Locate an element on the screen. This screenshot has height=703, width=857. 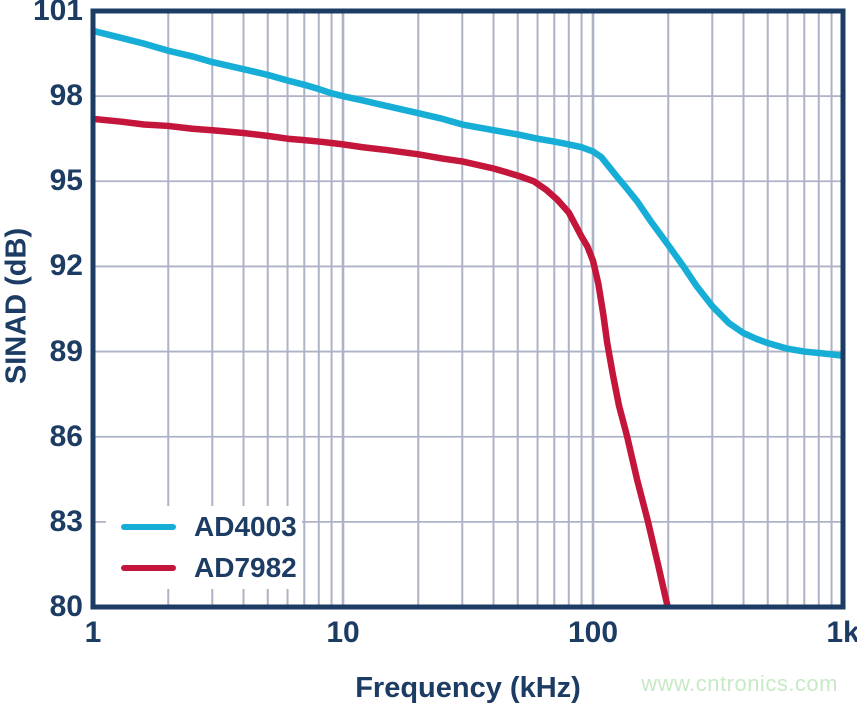
legend-label-ad7982: AD7982 is located at coordinates (245, 568).